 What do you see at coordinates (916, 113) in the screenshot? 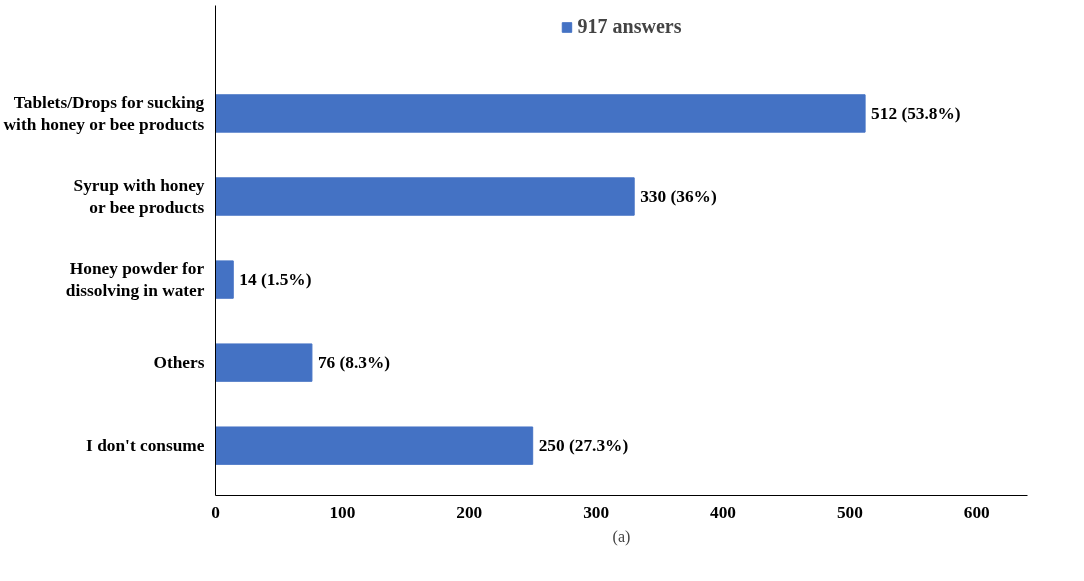
I see `text: 512 (53.8%)` at bounding box center [916, 113].